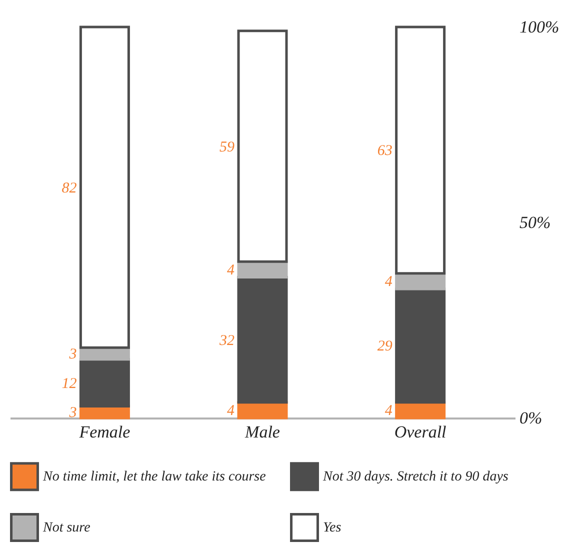  What do you see at coordinates (415, 477) in the screenshot?
I see `legend-label: Not 30 days. Stretch it to 90 days` at bounding box center [415, 477].